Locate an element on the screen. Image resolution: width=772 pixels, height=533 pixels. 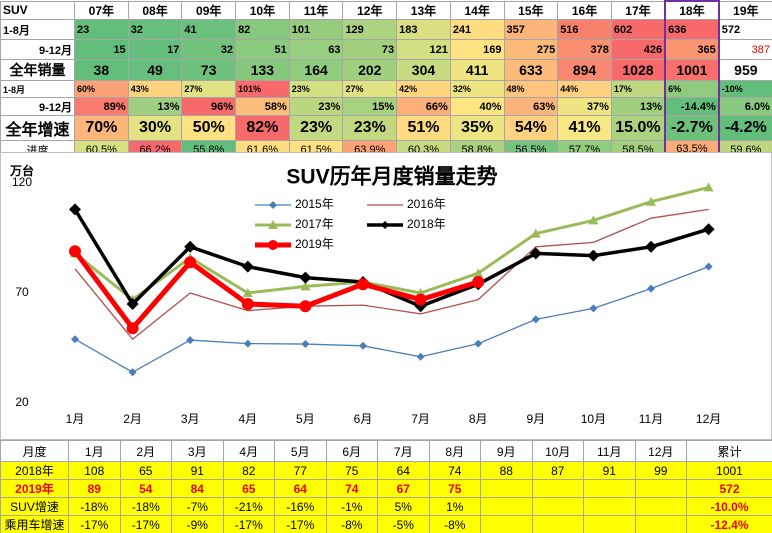
table-cell: 82 is located at coordinates (262, 29).